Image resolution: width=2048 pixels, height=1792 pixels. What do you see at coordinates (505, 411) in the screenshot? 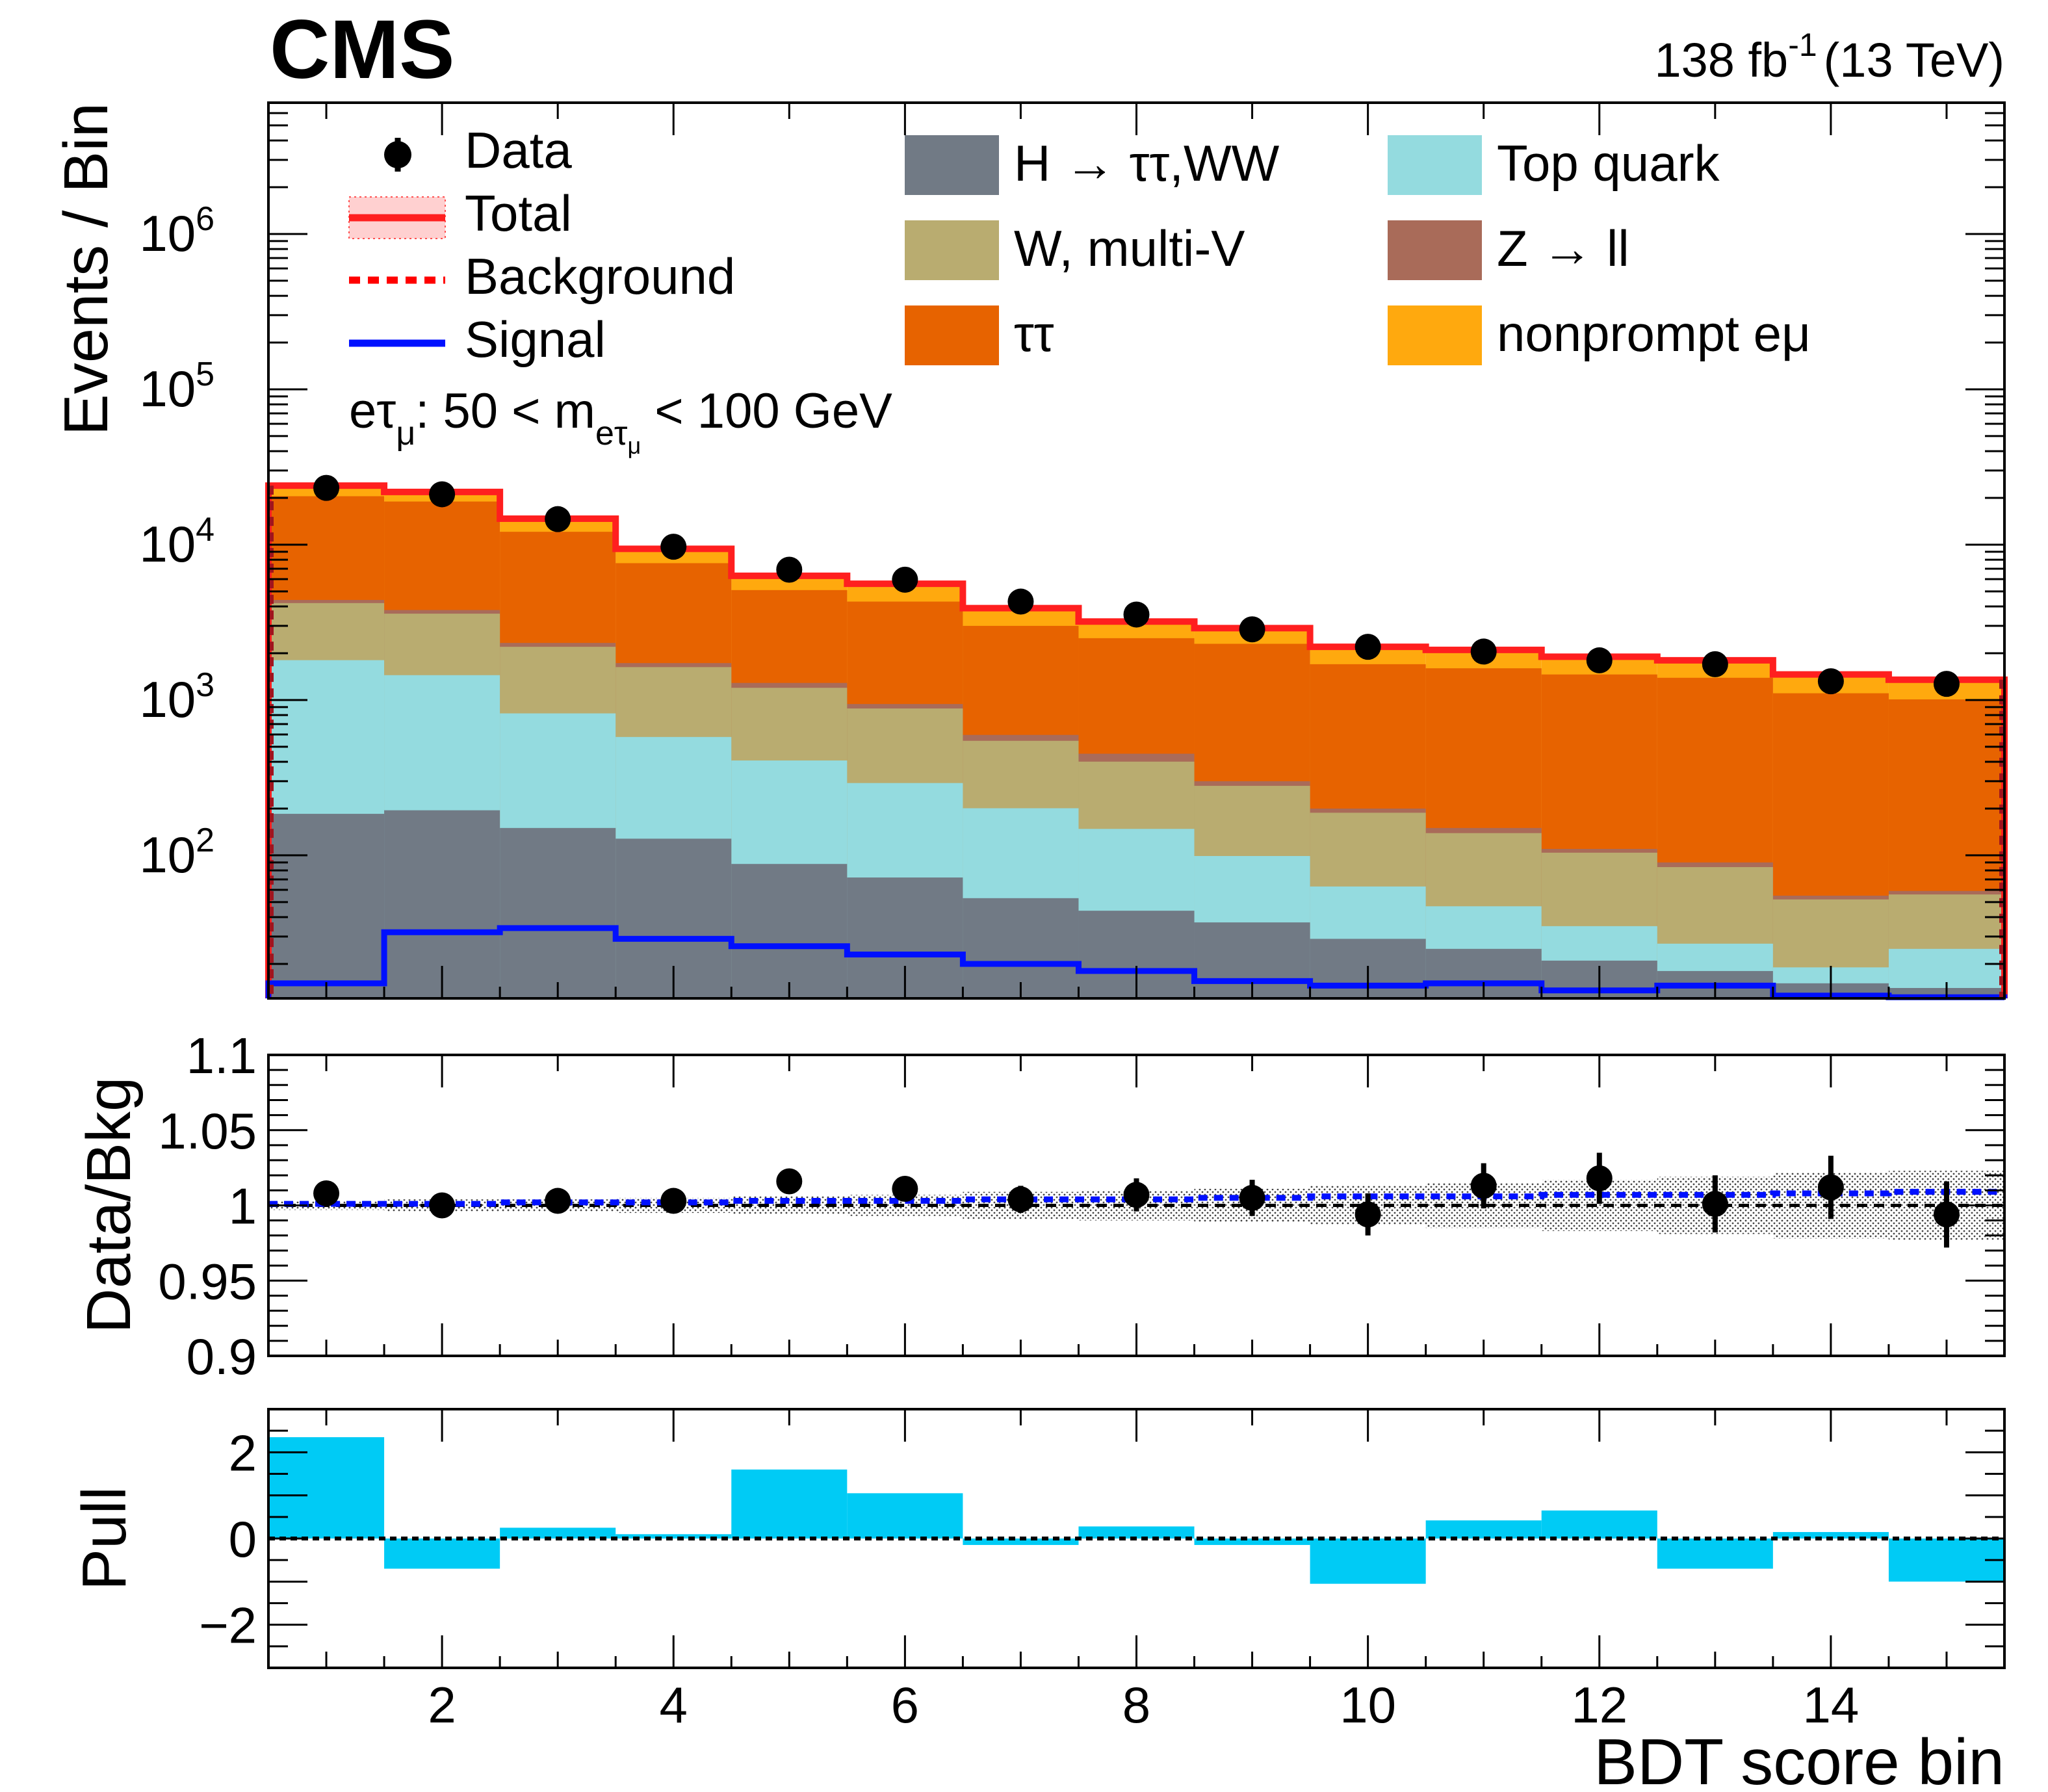
I see `category-text-1: : 50 < m` at bounding box center [505, 411].